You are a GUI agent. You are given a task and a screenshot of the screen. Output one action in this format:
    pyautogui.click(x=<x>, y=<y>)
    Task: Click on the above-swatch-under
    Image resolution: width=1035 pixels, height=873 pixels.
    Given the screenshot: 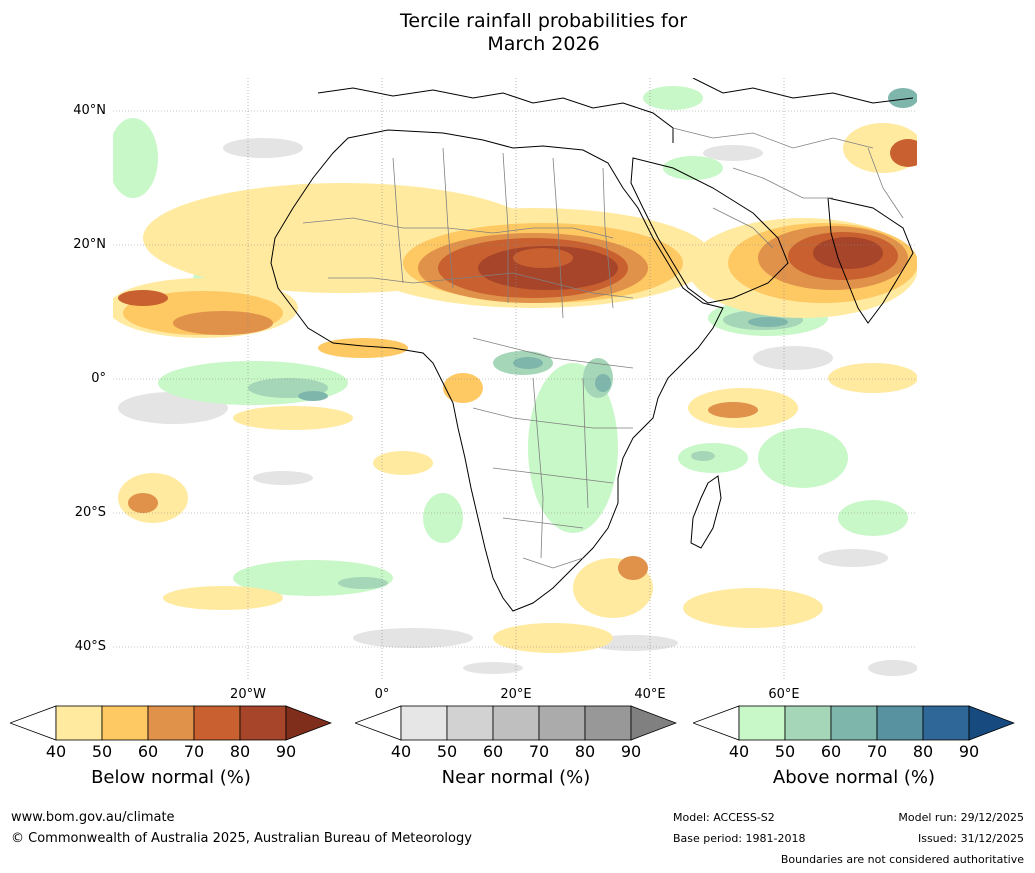 What is the action you would take?
    pyautogui.click(x=716, y=723)
    